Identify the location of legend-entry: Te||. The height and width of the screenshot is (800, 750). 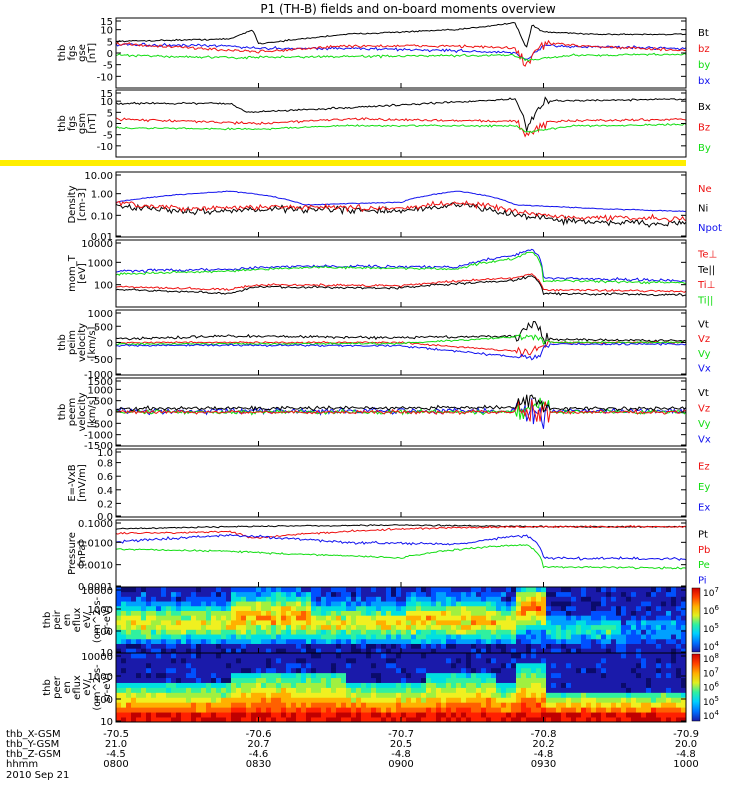
(706, 270).